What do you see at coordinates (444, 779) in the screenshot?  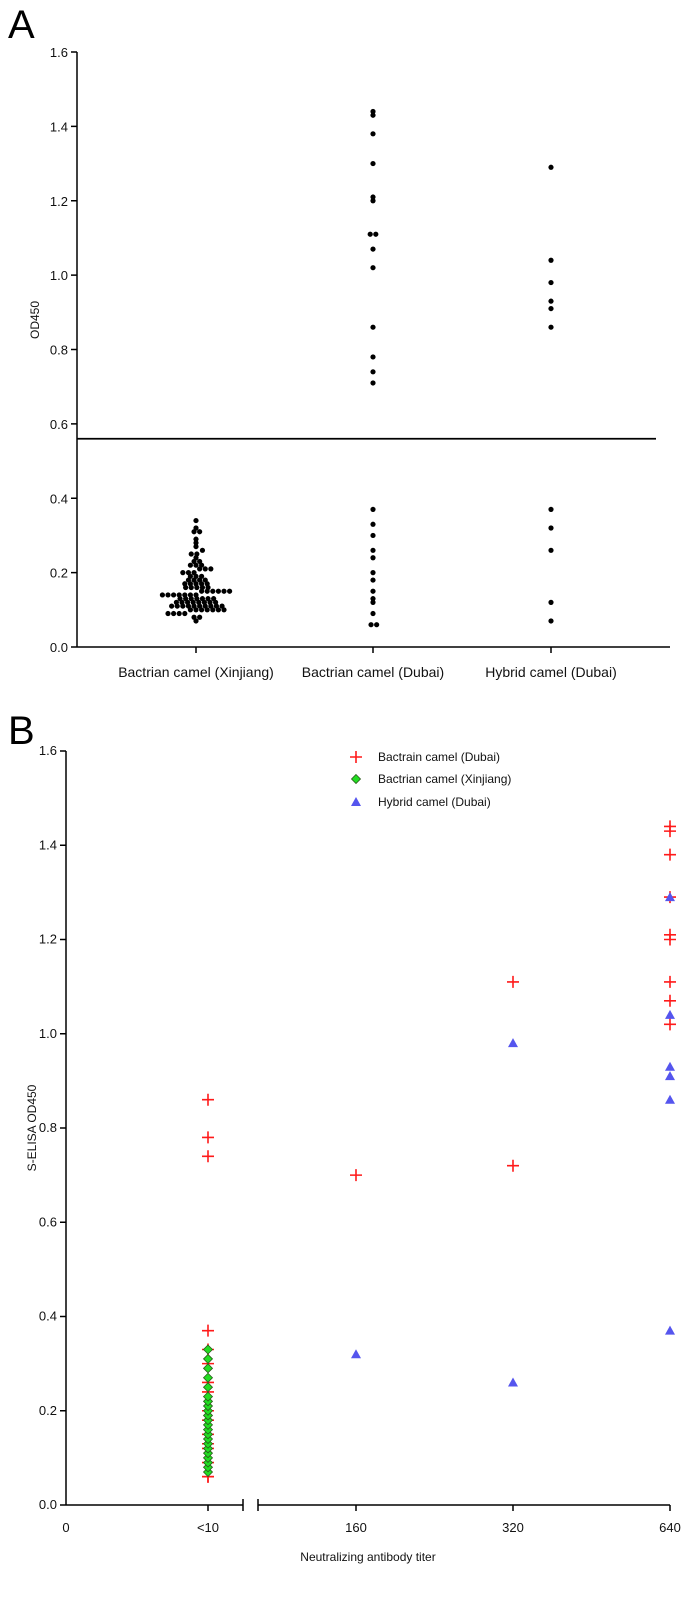 I see `legend-label: Bactrian camel (Xinjiang)` at bounding box center [444, 779].